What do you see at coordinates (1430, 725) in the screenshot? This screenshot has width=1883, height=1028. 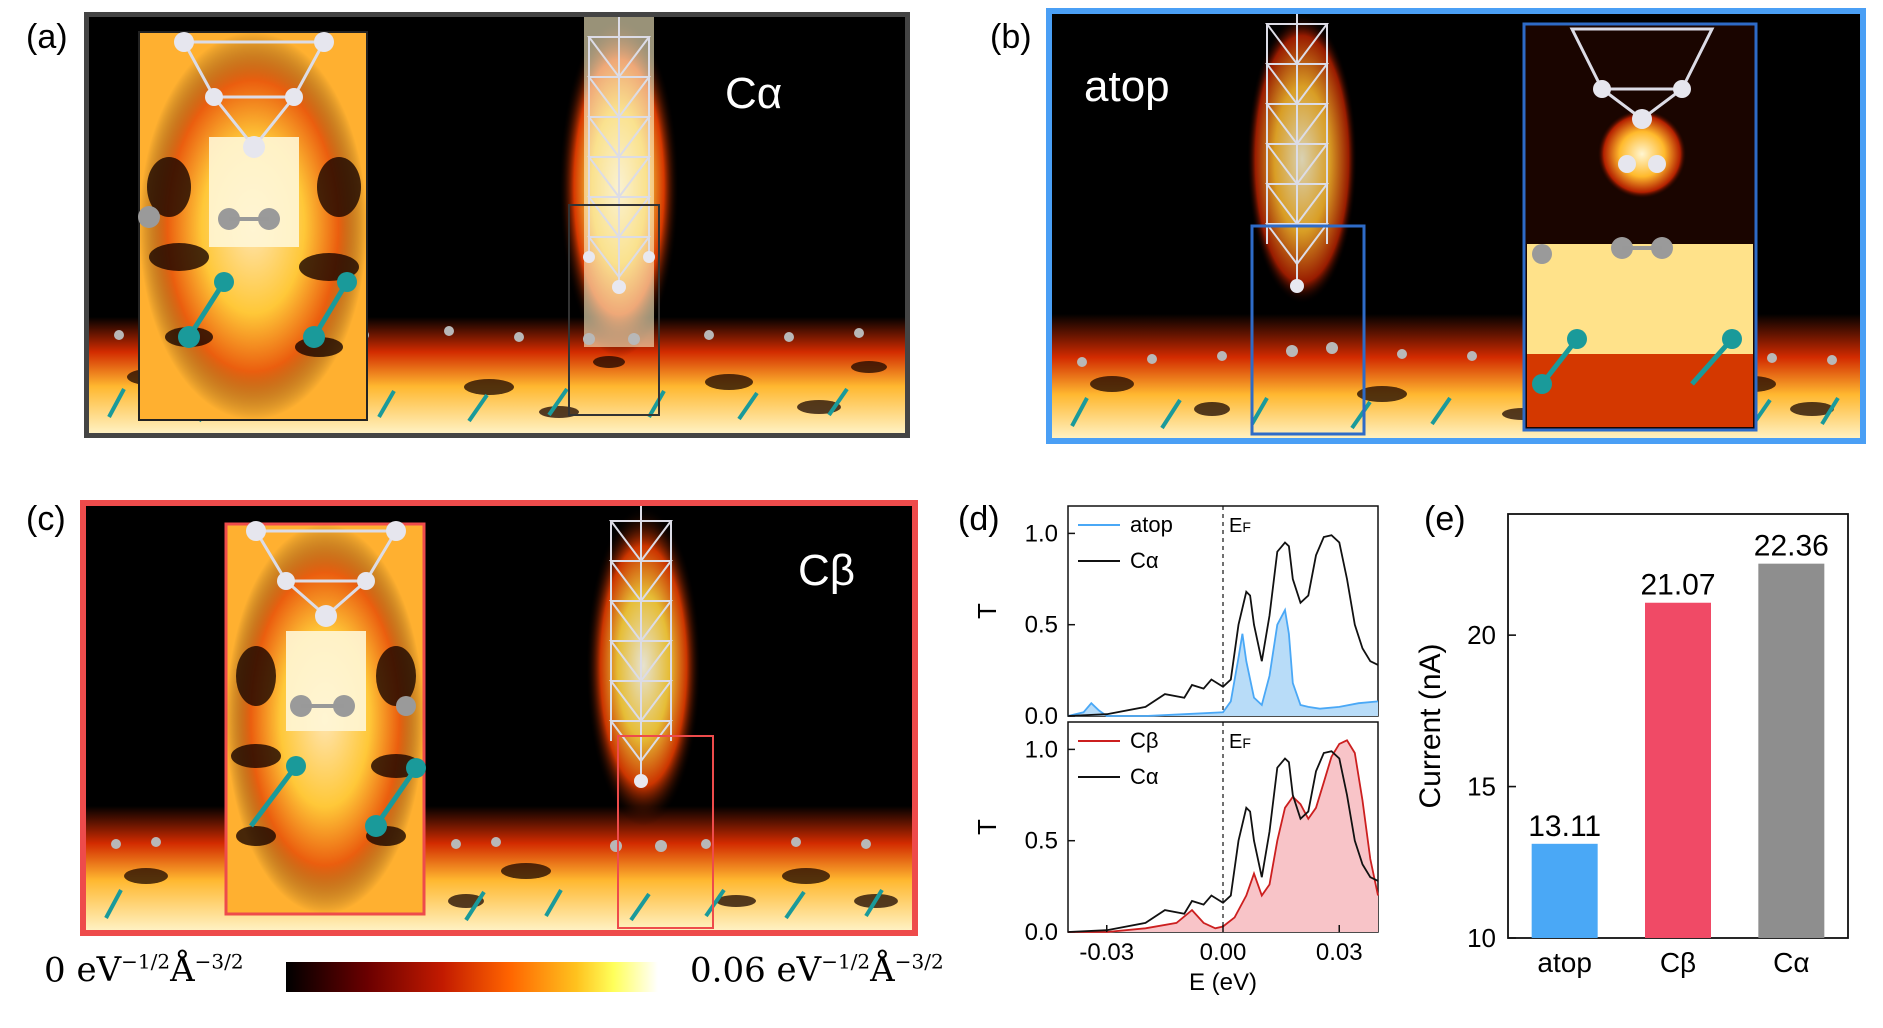 I see `y-axis-label: Current (nA)` at bounding box center [1430, 725].